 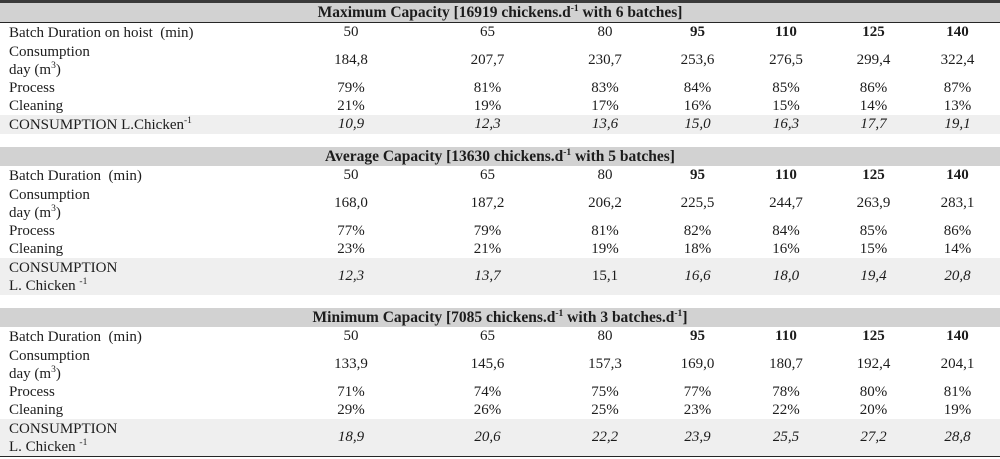 I want to click on row-label-process: Process, so click(x=141, y=231).